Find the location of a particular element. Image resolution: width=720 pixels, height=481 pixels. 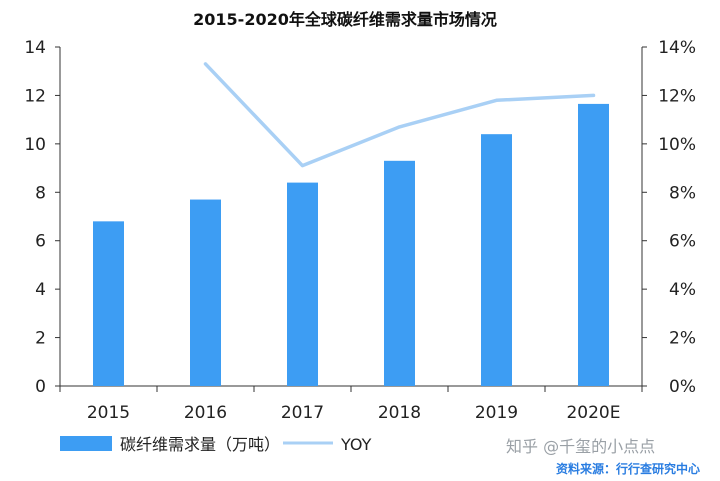

bar-2015 is located at coordinates (108, 303).